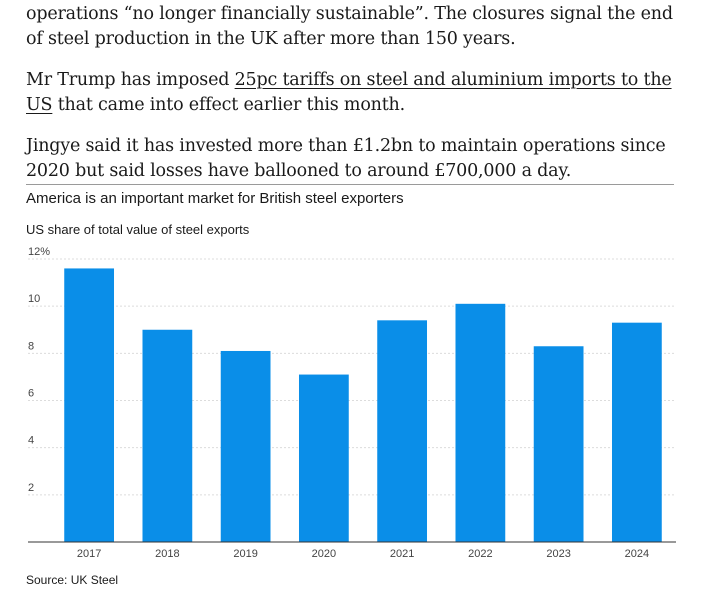  I want to click on y-tick-label: 12%, so click(39, 252).